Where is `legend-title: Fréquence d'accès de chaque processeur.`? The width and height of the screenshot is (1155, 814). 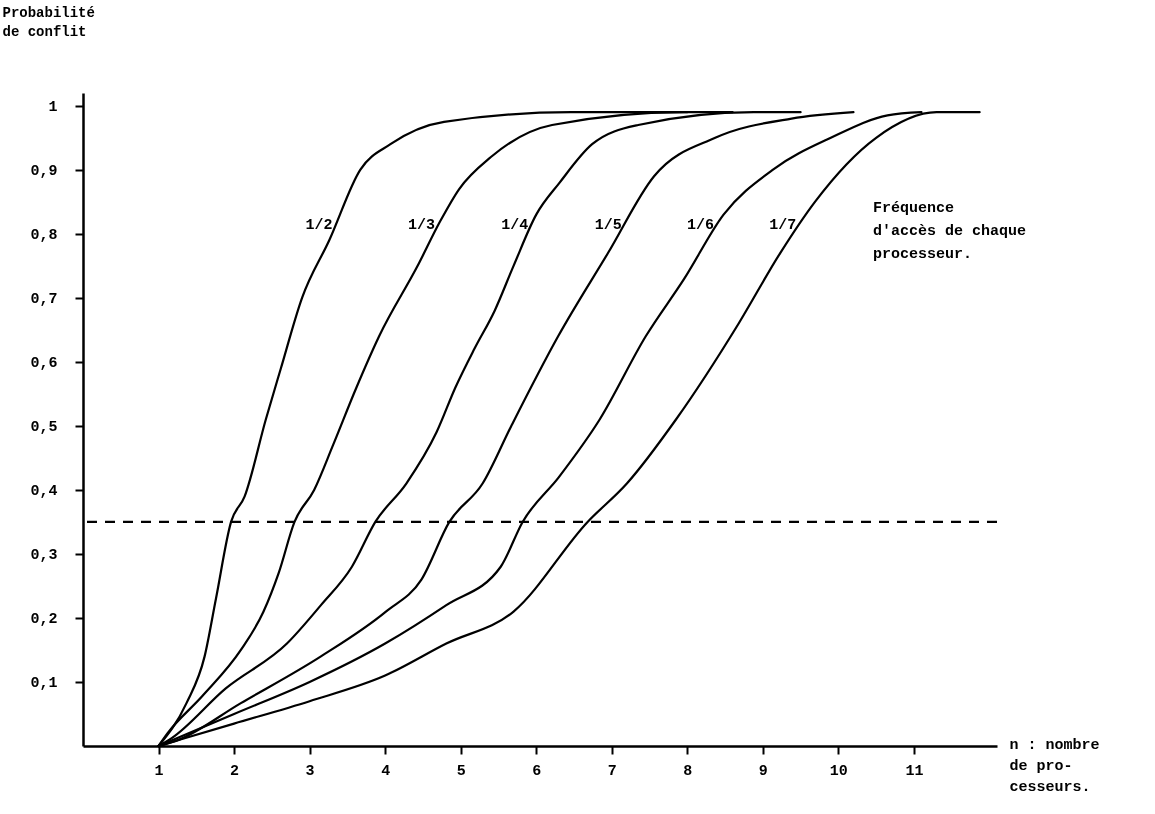 legend-title: Fréquence d'accès de chaque processeur. is located at coordinates (950, 231).